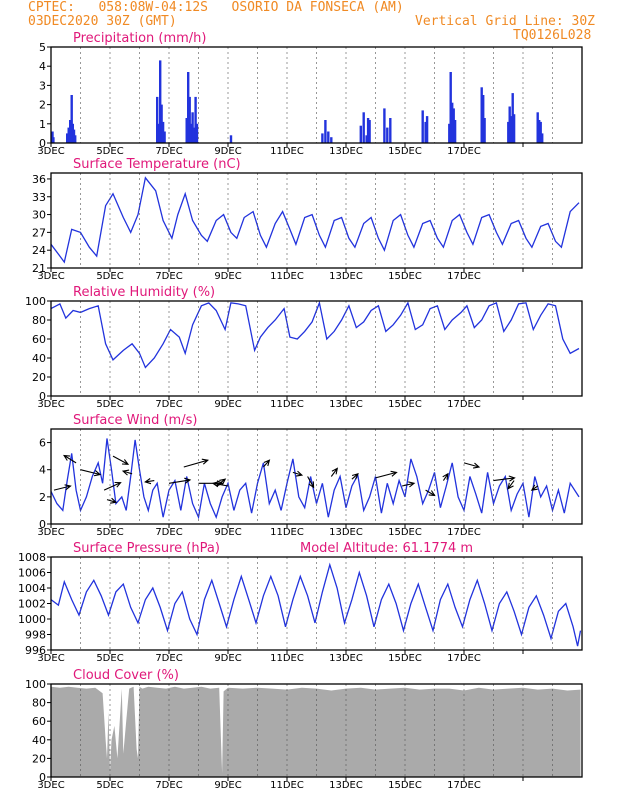 This screenshot has height=800, width=618. What do you see at coordinates (102, 21) in the screenshot?
I see `header-date: 03DEC2020 30Z (GMT)` at bounding box center [102, 21].